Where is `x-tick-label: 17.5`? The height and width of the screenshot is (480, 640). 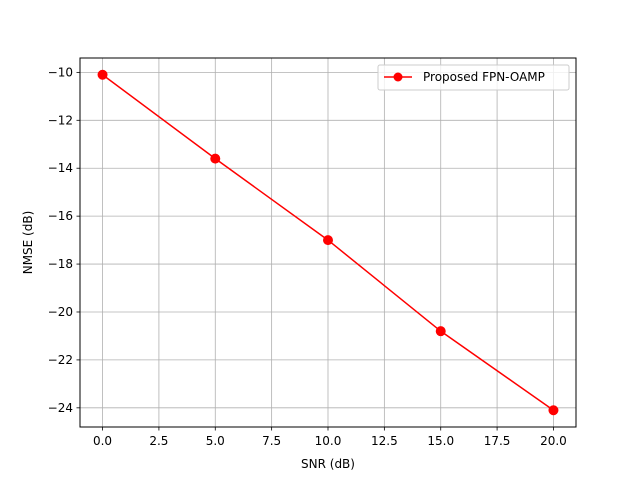
x-tick-label: 17.5 is located at coordinates (497, 441).